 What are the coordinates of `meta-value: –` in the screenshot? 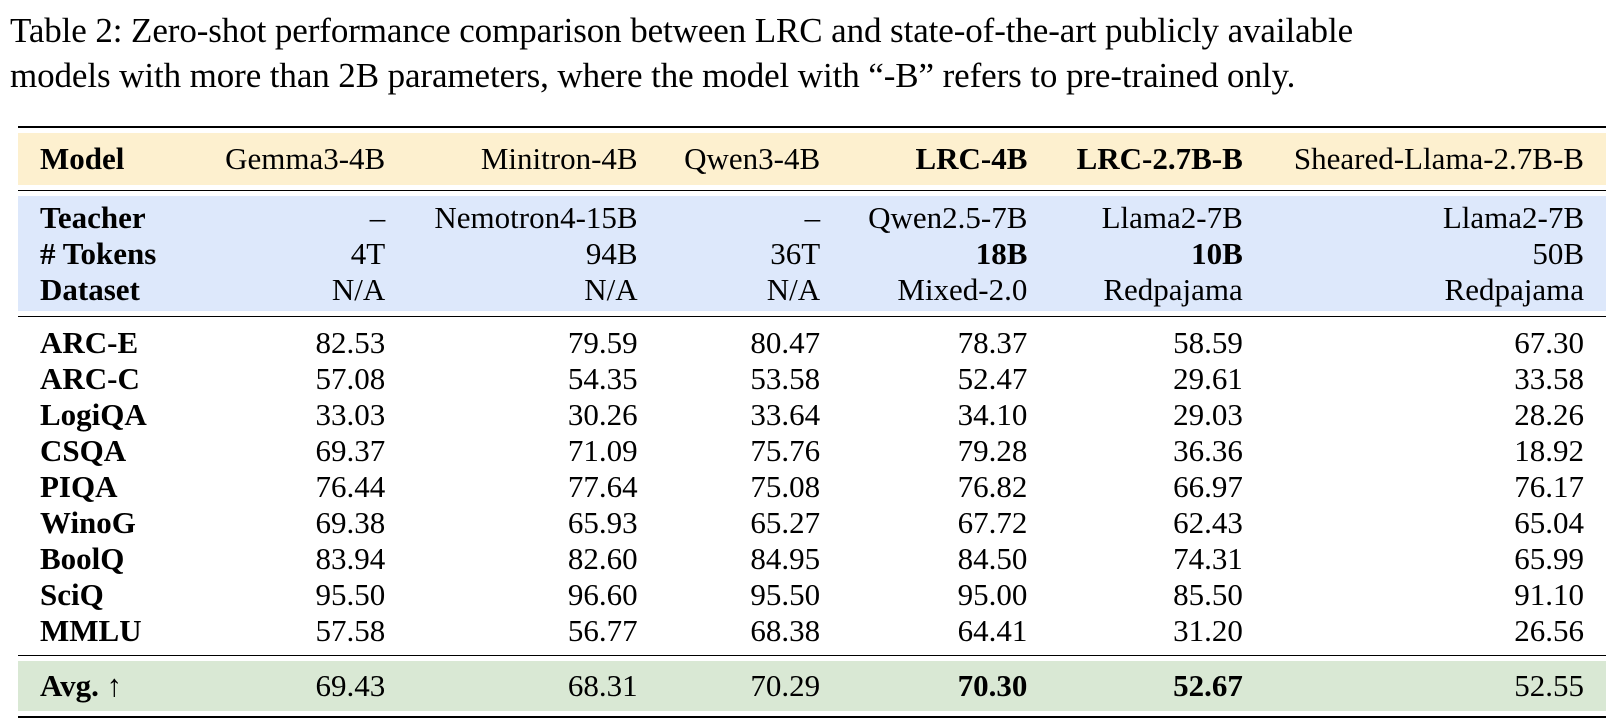 It's located at (812, 217).